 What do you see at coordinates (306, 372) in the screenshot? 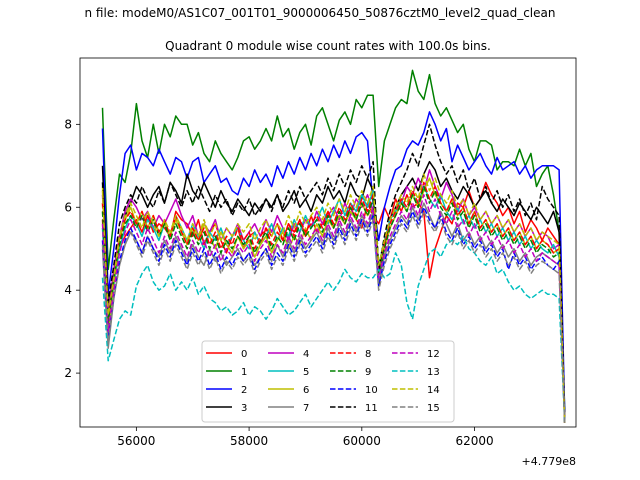
I see `legend-label-5: 5` at bounding box center [306, 372].